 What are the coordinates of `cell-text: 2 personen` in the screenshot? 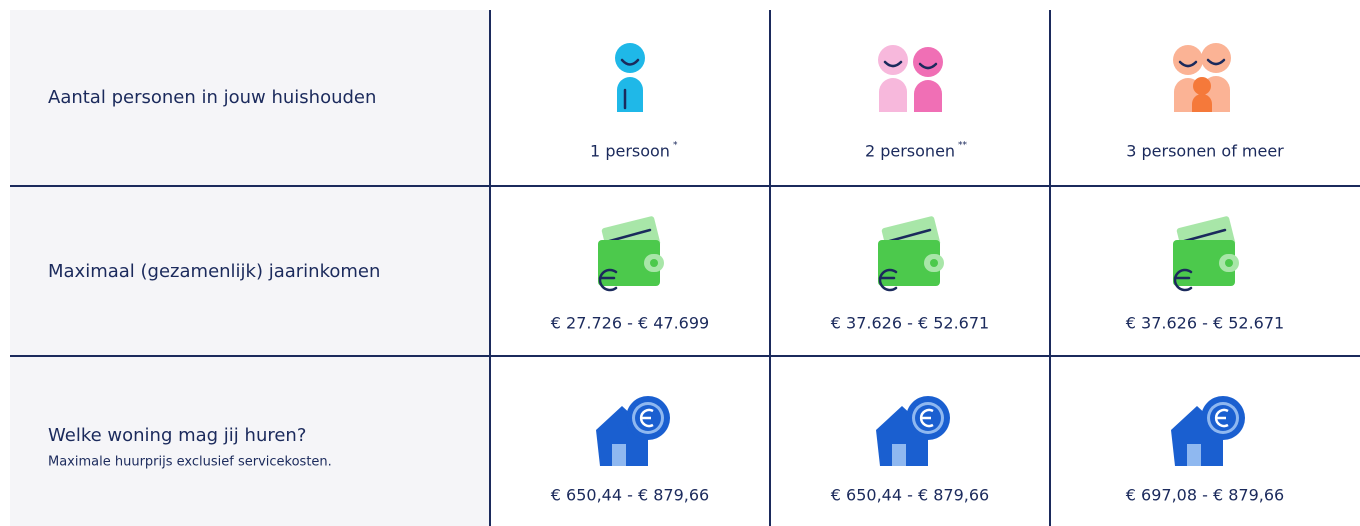 It's located at (910, 151).